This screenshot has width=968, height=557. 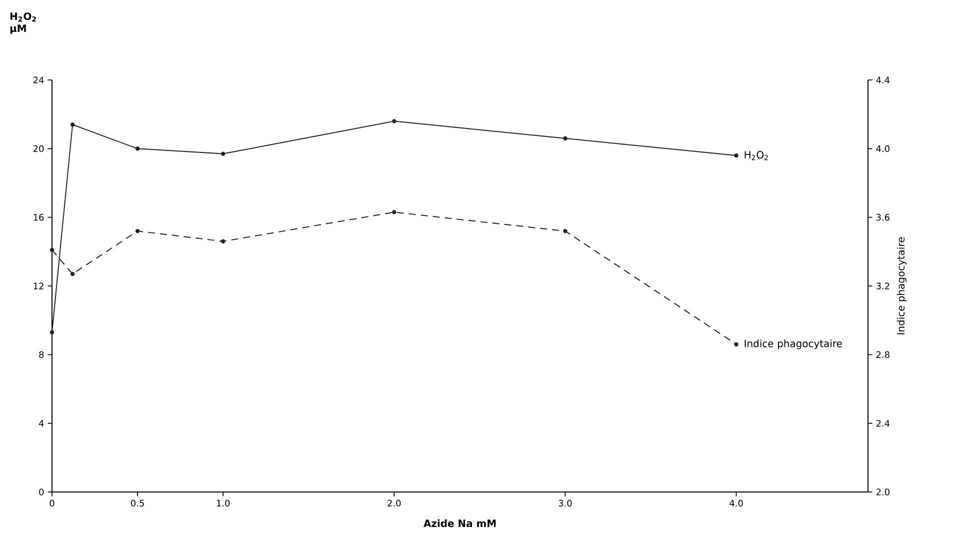 What do you see at coordinates (736, 503) in the screenshot?
I see `x-tick-label: 4.0` at bounding box center [736, 503].